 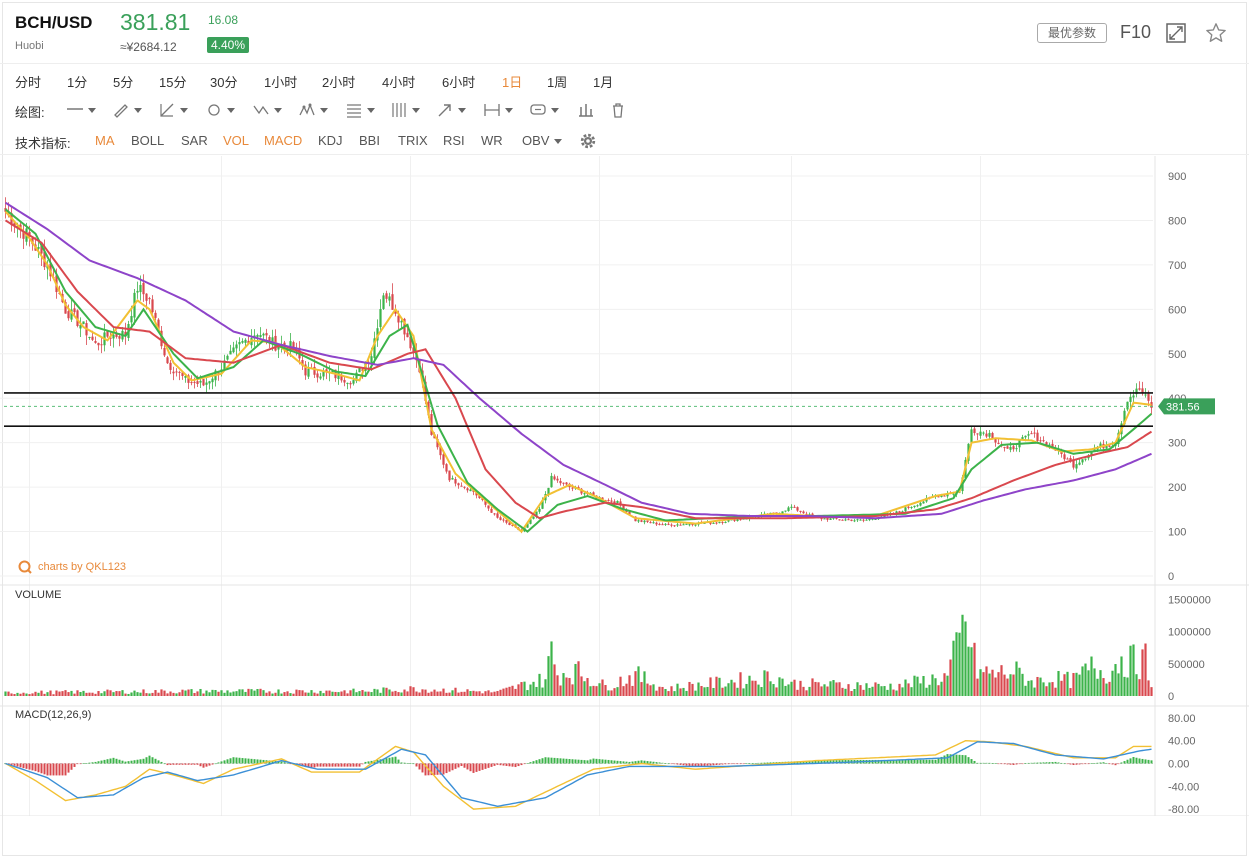 I want to click on tool-fib, so click(x=360, y=110).